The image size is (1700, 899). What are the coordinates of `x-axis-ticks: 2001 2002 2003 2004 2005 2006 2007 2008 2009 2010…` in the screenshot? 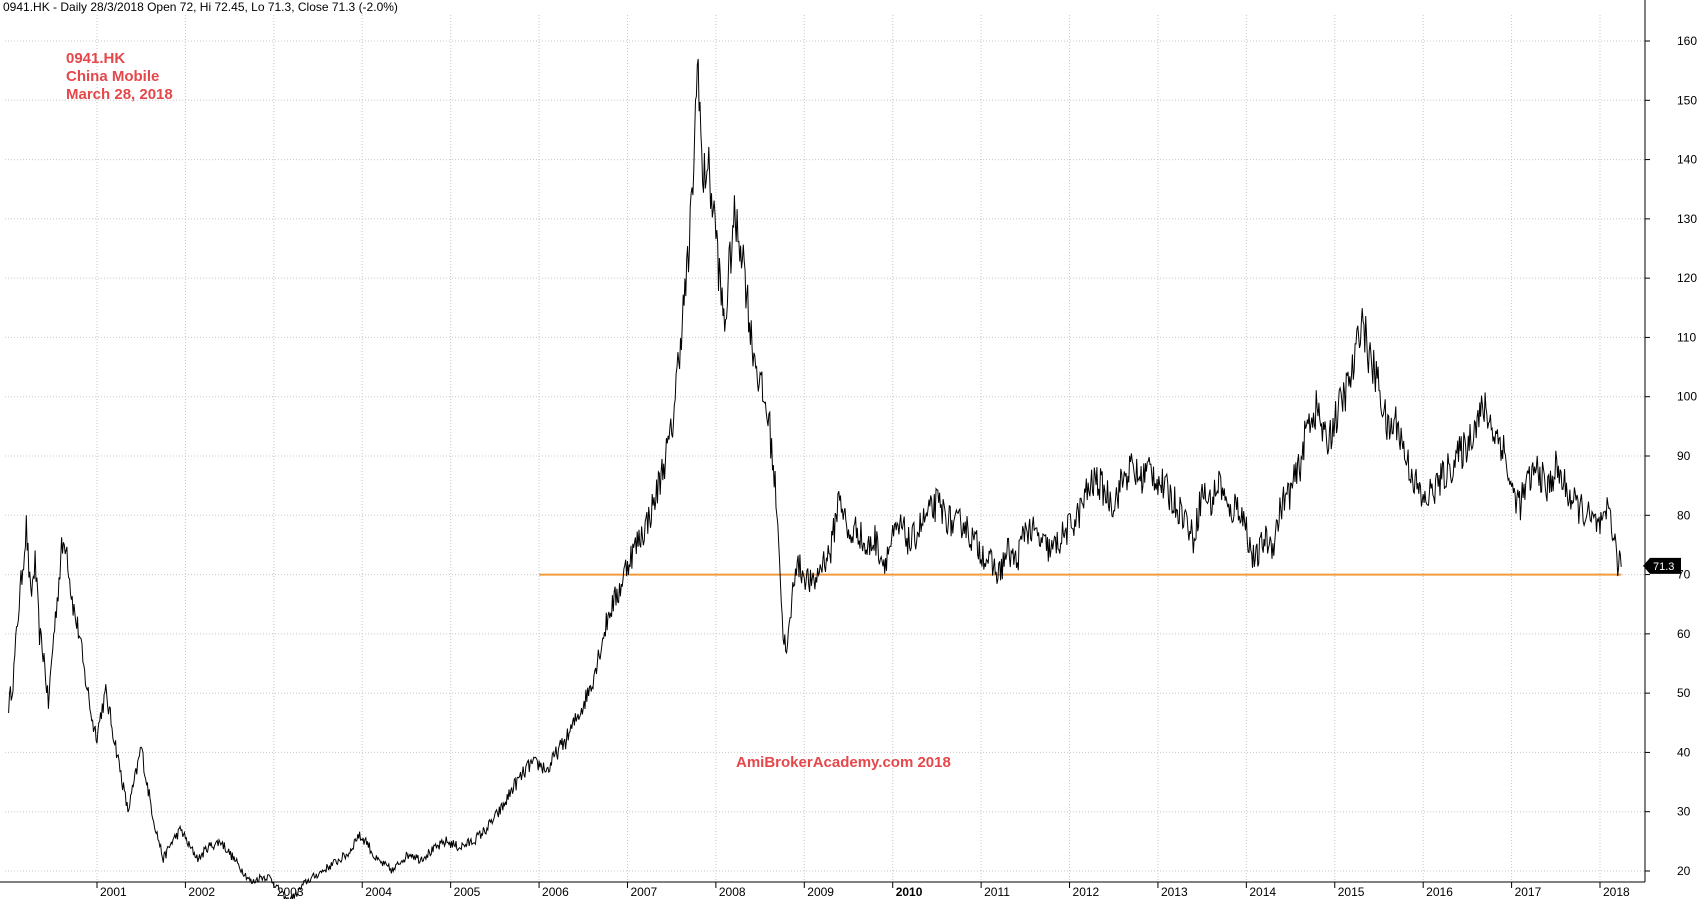 It's located at (863, 890).